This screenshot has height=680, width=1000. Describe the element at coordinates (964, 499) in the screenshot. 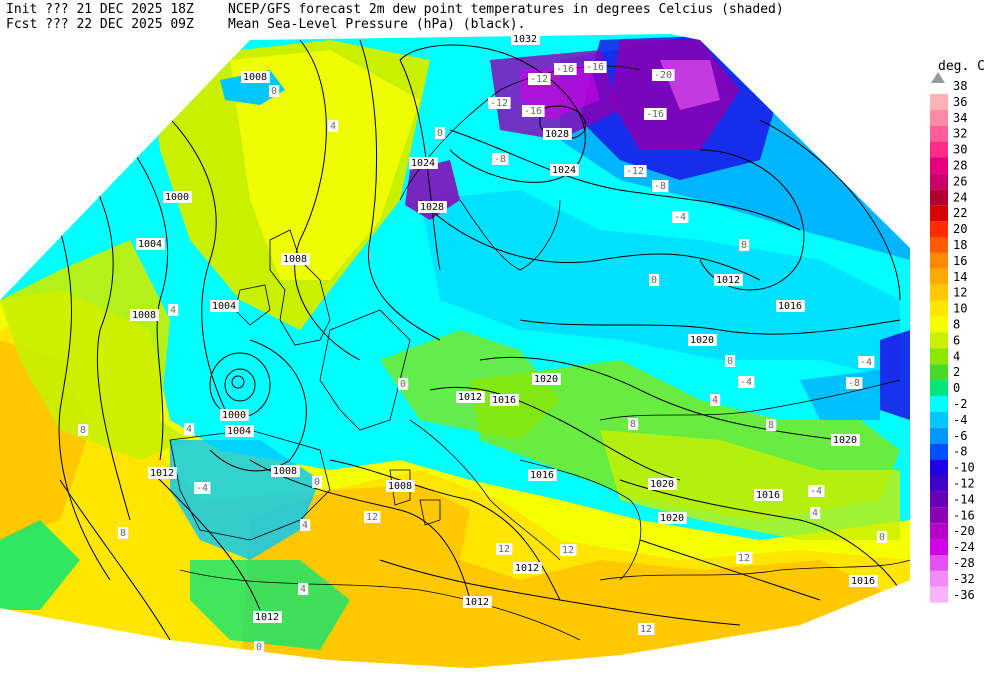

I see `legend-label: -14` at that location.